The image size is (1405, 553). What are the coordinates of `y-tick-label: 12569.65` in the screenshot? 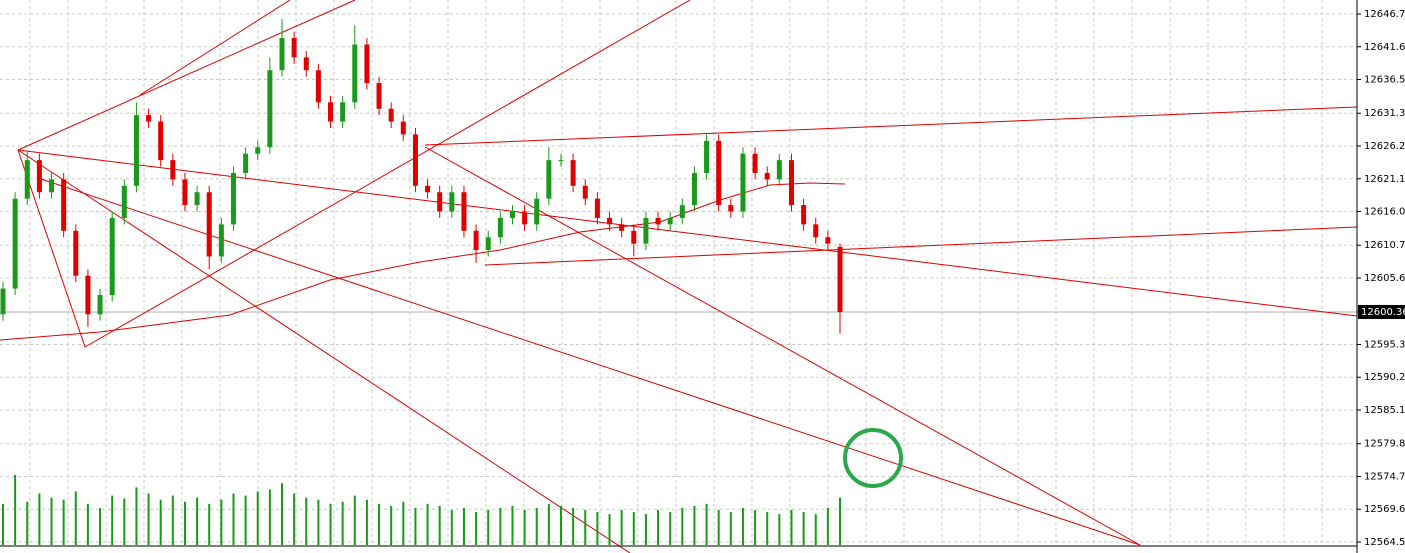 It's located at (1384, 509).